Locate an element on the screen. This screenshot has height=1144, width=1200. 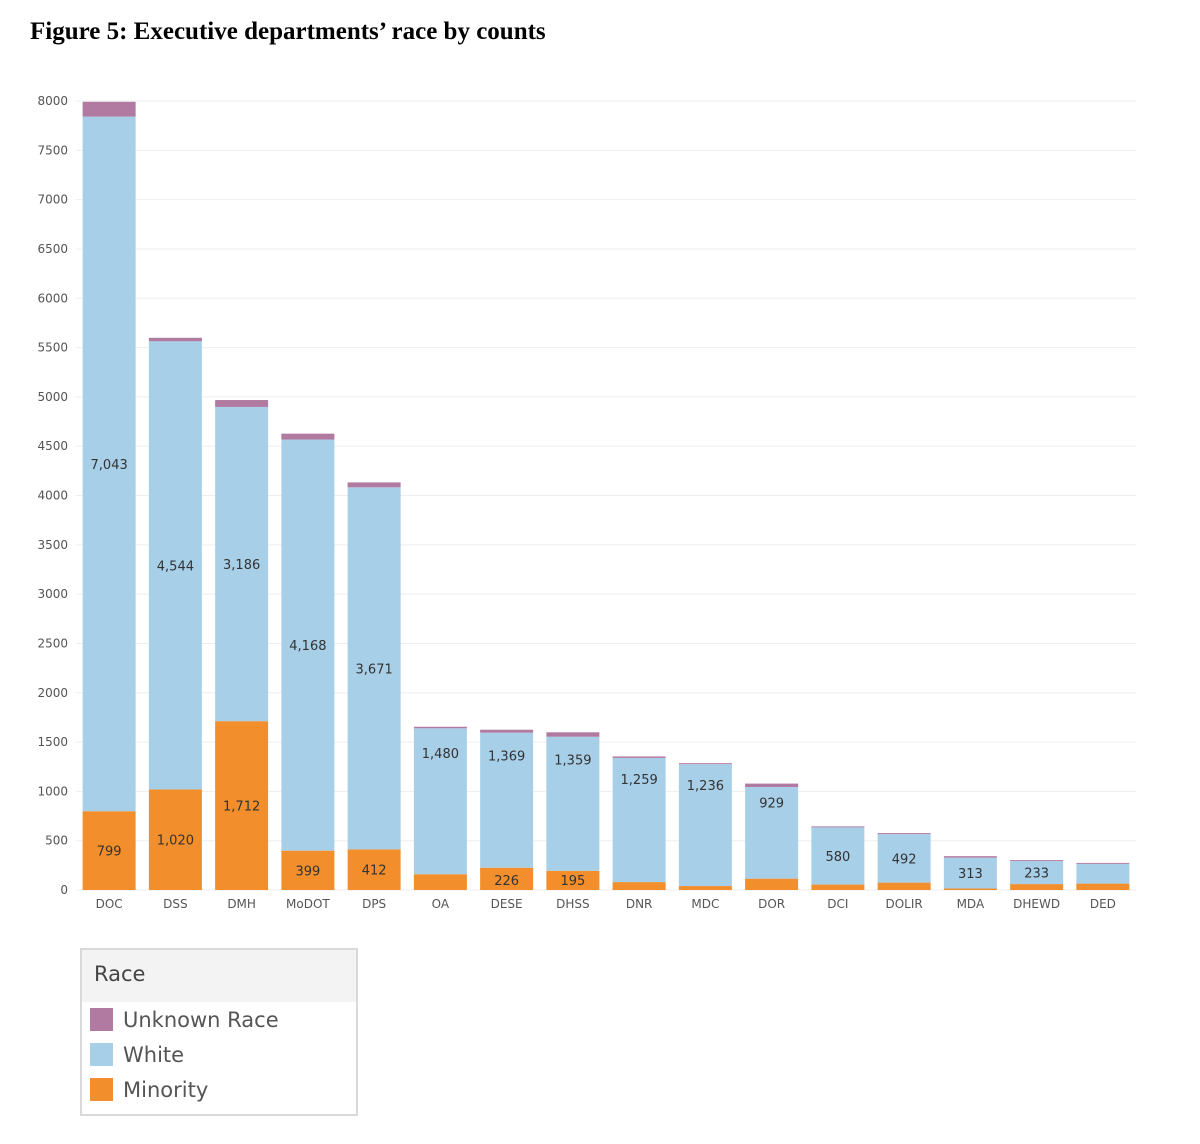
legend: Race Unknown Race White Minority is located at coordinates (219, 1032).